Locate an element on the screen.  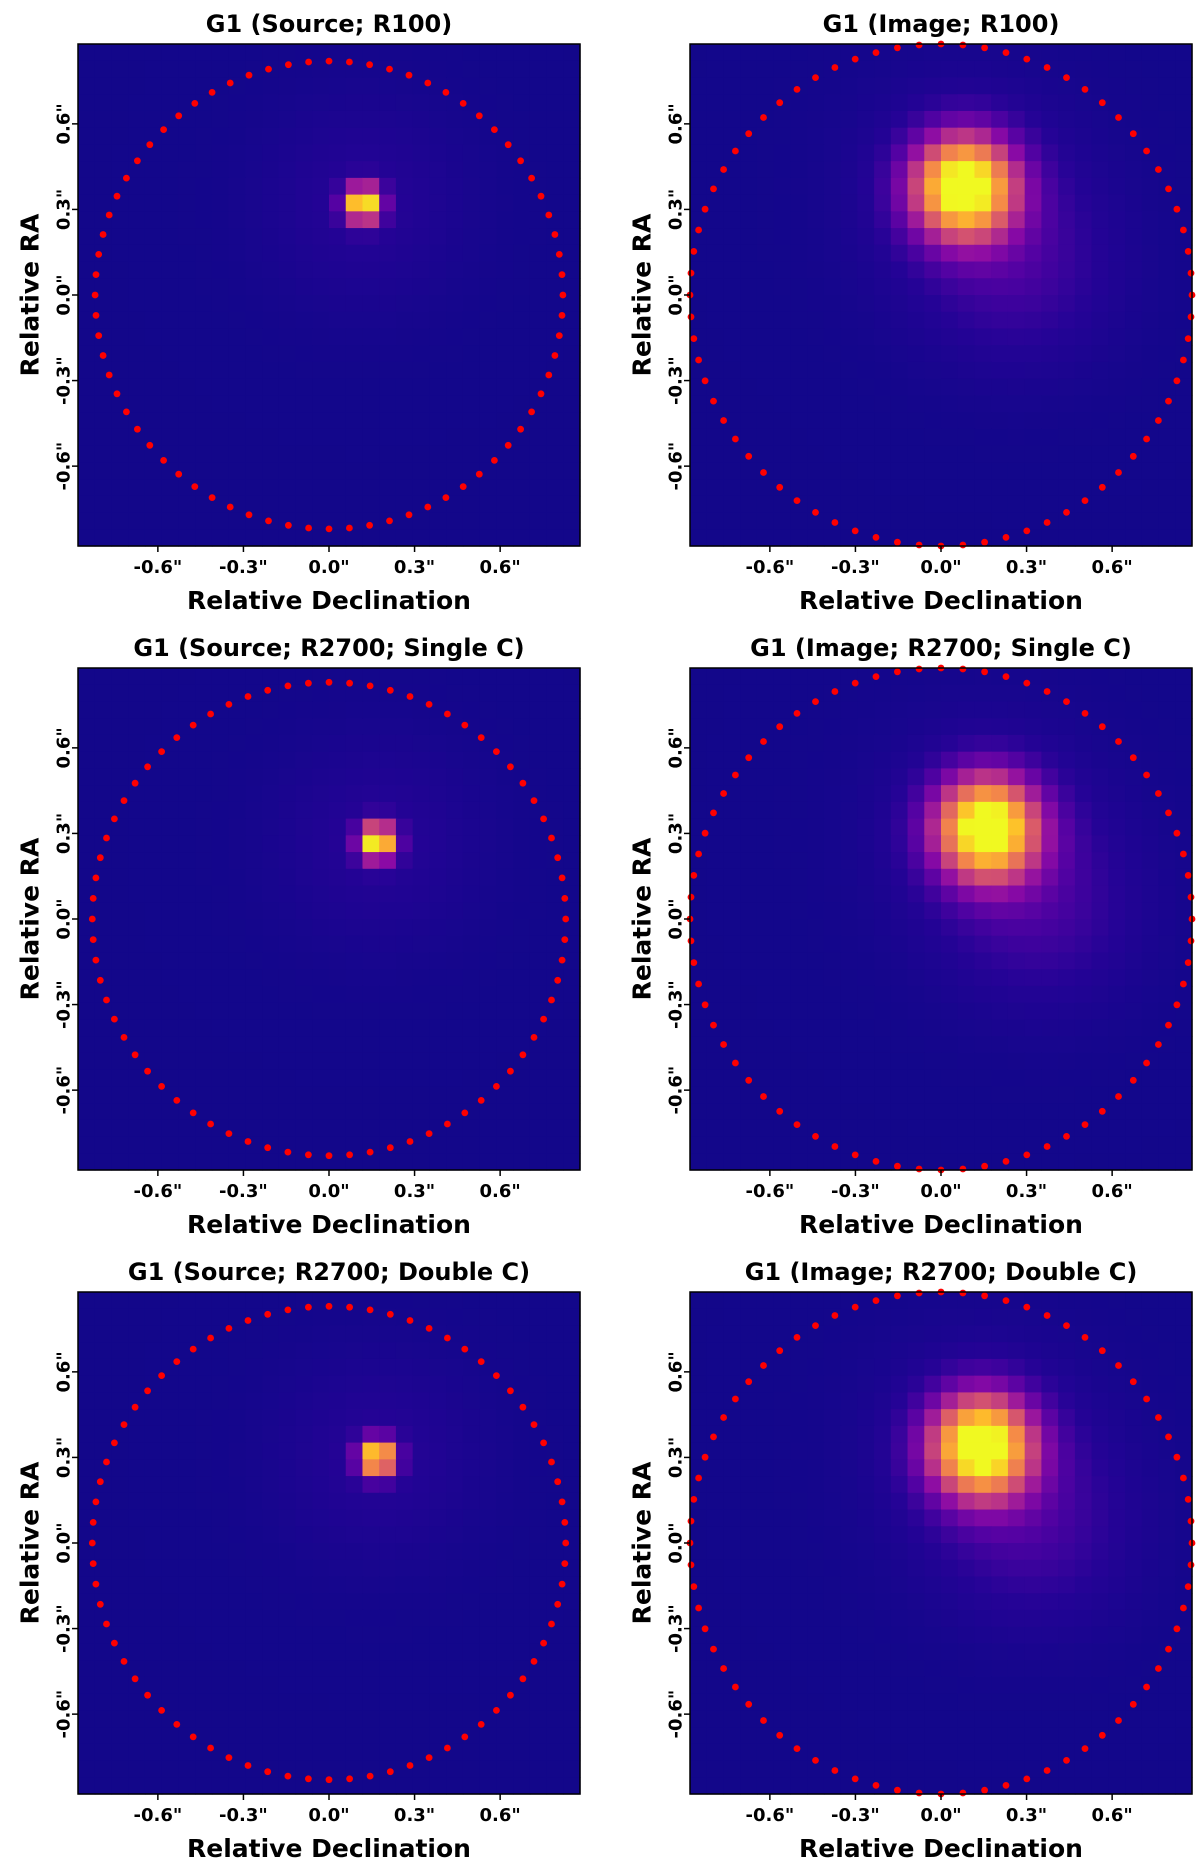
x-tick-label: 0.3" is located at coordinates (414, 567).